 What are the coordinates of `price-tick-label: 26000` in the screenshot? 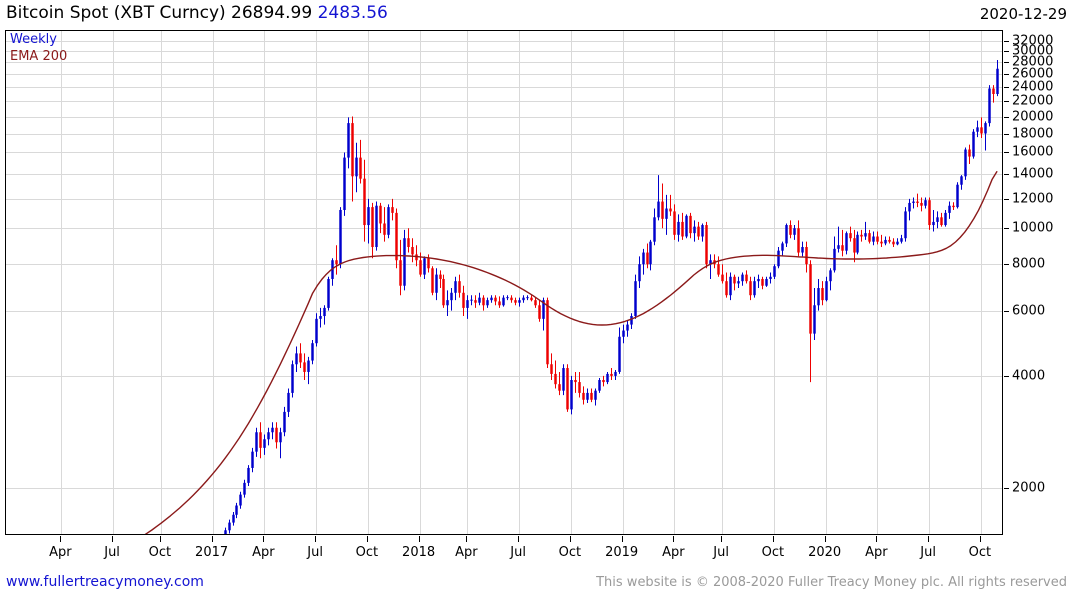 It's located at (1033, 74).